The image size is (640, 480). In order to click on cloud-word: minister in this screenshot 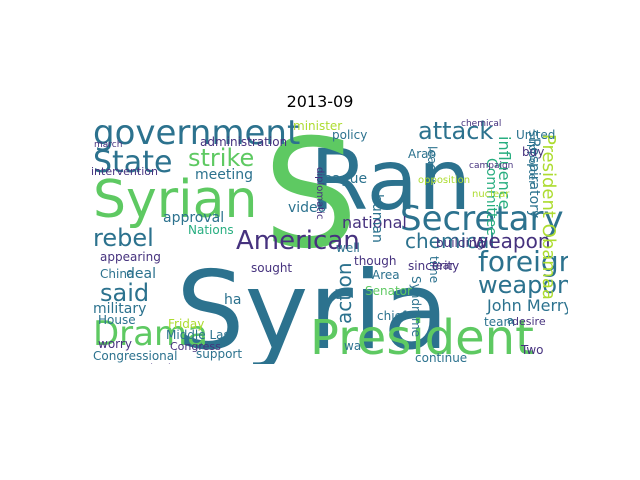, I will do `click(318, 126)`.